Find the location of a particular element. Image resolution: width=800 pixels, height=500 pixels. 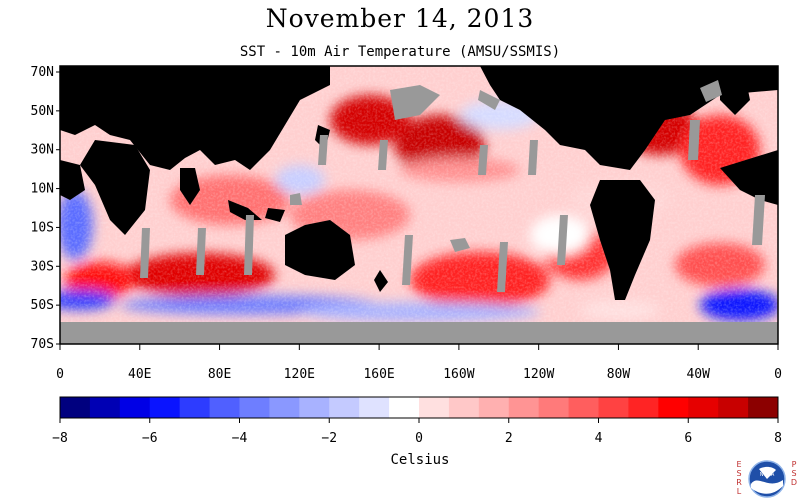

lat-label: 10S is located at coordinates (42, 227).